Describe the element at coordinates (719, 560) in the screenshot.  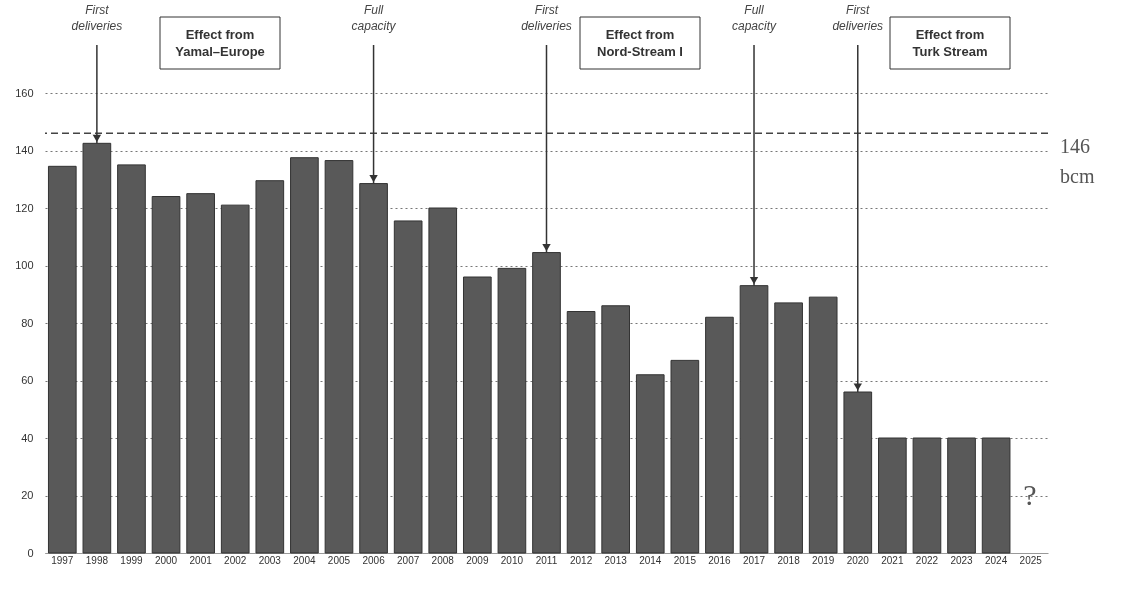
I see `x-tick-label: 2016` at that location.